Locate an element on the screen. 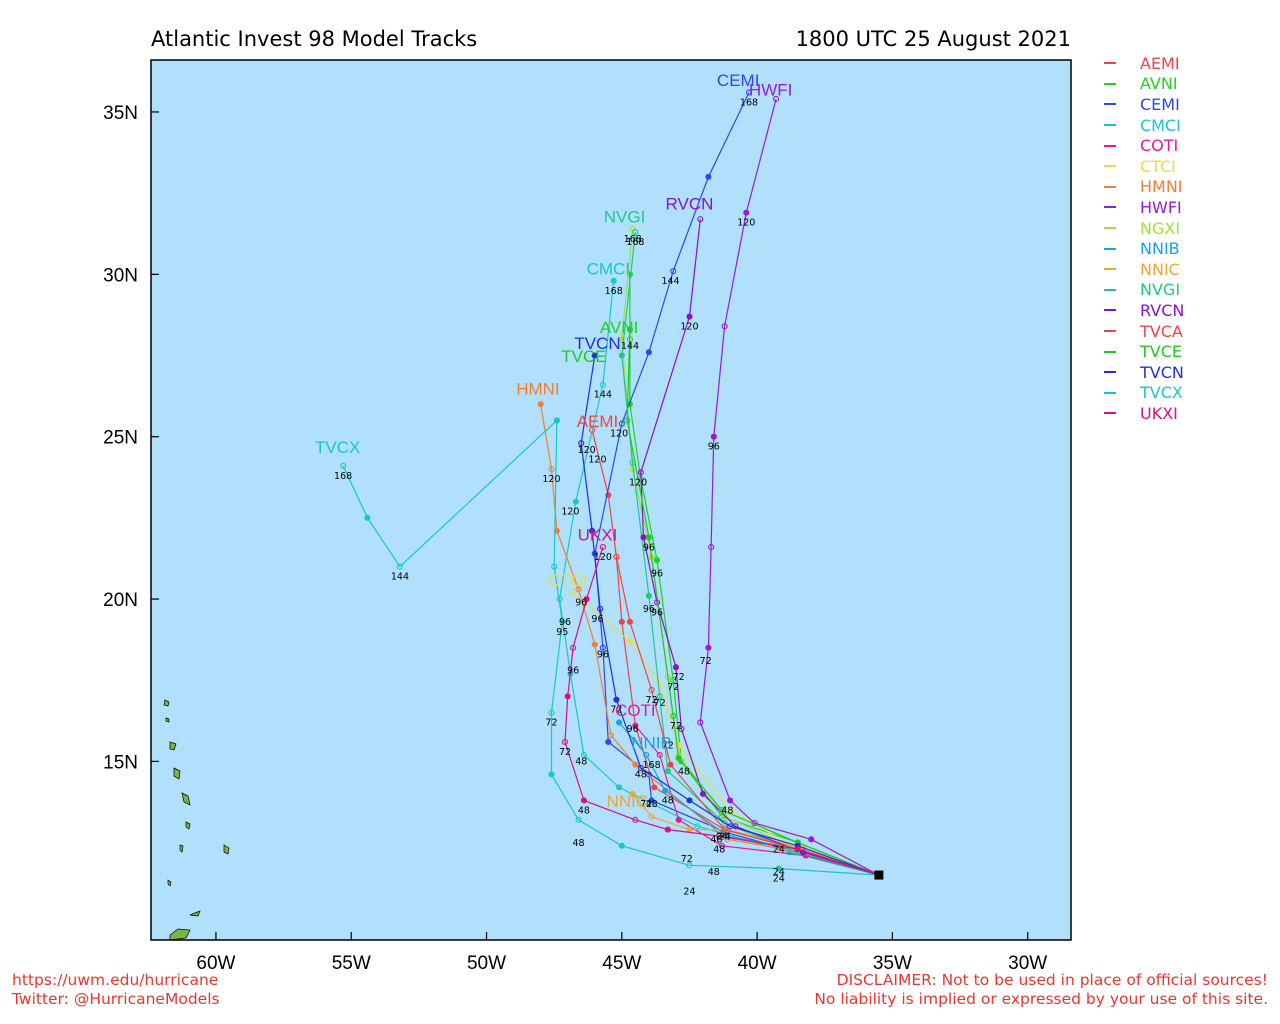 The width and height of the screenshot is (1280, 1024). legend-item-hwfi: HWFI is located at coordinates (1189, 207).